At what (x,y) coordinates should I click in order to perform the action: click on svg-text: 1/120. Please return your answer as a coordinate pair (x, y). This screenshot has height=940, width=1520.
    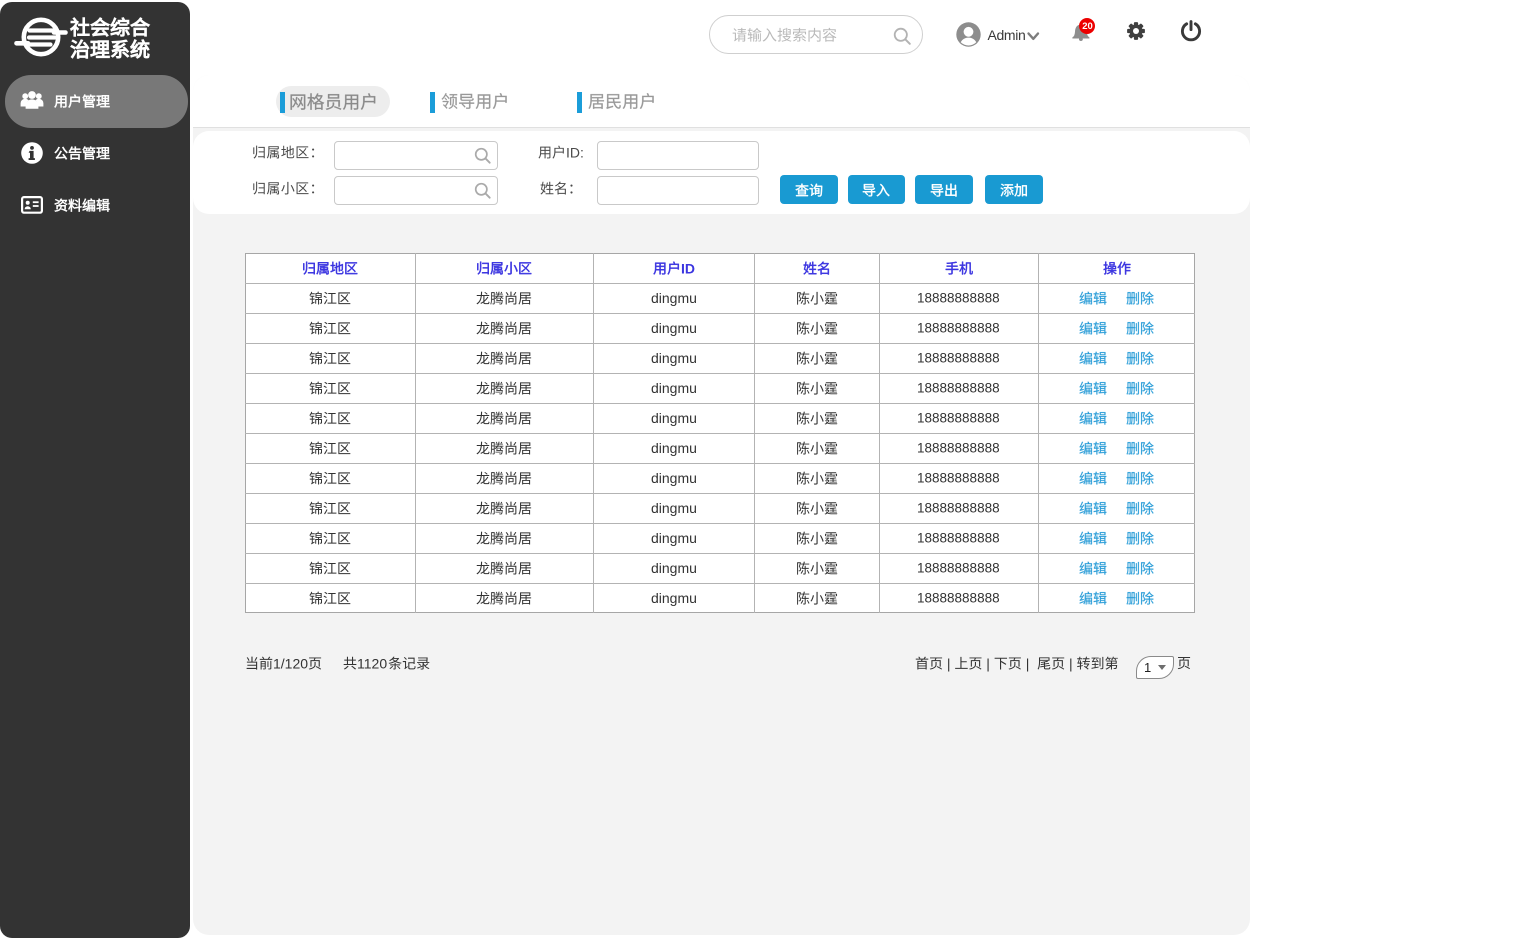
    Looking at the image, I should click on (290, 664).